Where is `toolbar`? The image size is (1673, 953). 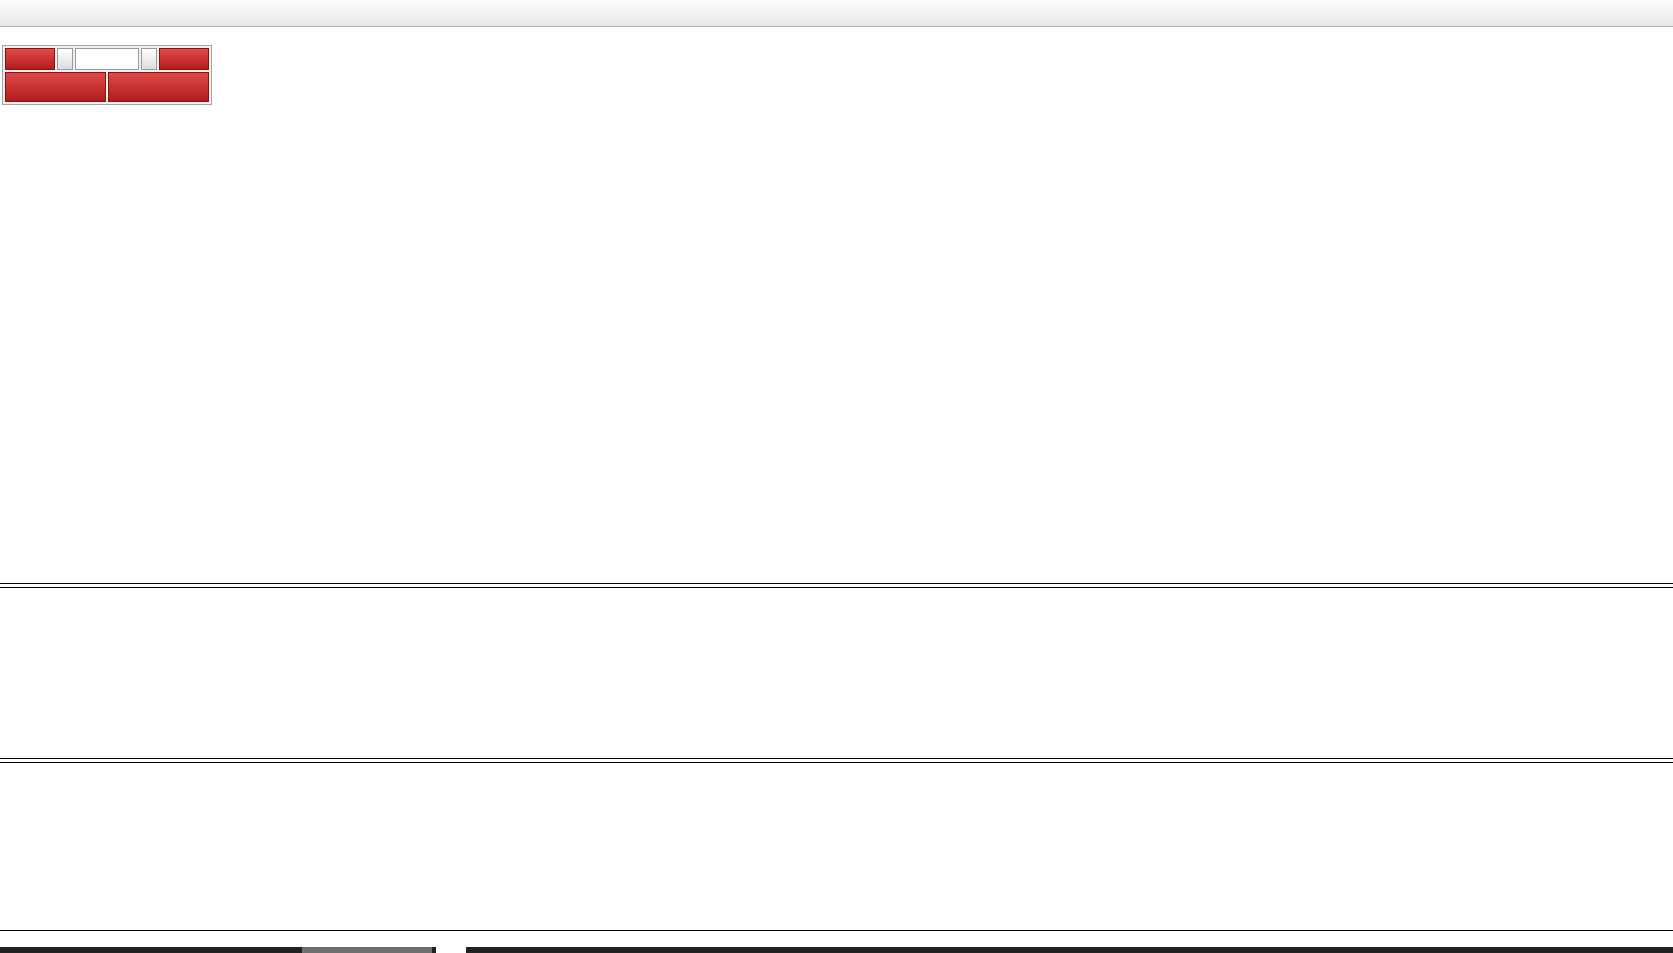
toolbar is located at coordinates (836, 13).